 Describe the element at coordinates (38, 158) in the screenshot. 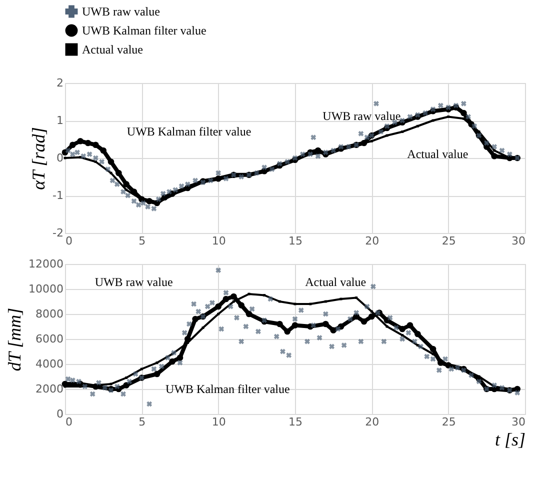

I see `y-axis-title: αT [rad]` at that location.